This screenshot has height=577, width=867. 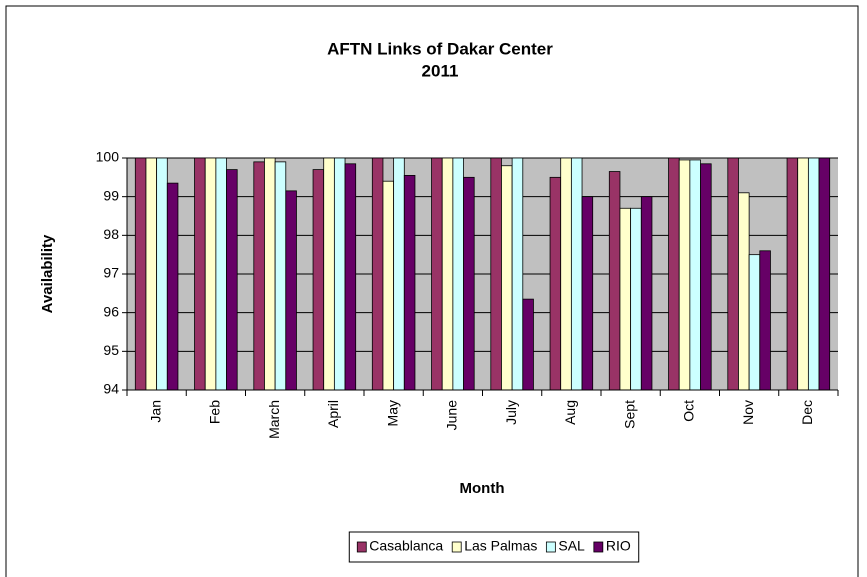 What do you see at coordinates (333, 414) in the screenshot?
I see `x-tick-label: April` at bounding box center [333, 414].